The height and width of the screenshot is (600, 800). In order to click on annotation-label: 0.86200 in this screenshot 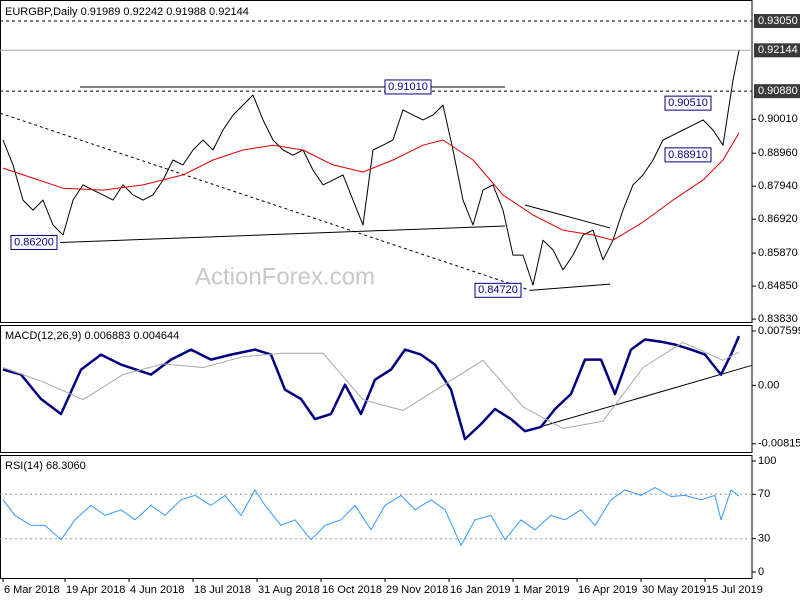, I will do `click(34, 242)`.